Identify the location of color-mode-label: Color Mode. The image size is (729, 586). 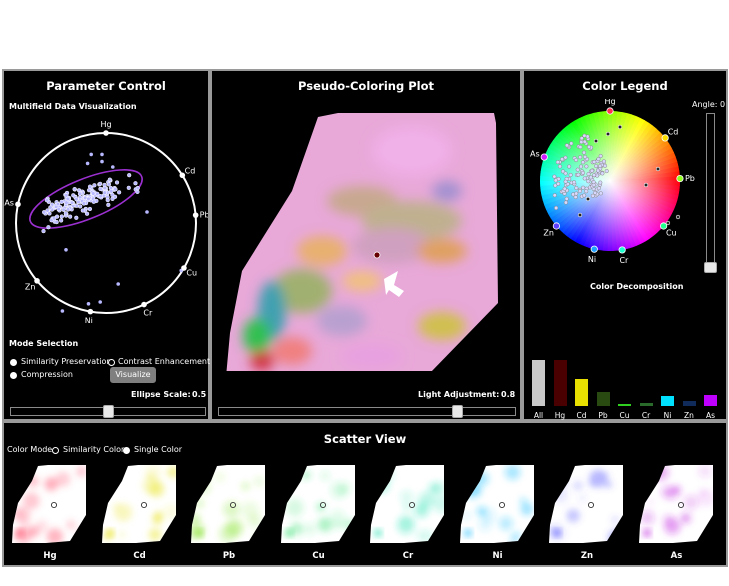
(30, 449).